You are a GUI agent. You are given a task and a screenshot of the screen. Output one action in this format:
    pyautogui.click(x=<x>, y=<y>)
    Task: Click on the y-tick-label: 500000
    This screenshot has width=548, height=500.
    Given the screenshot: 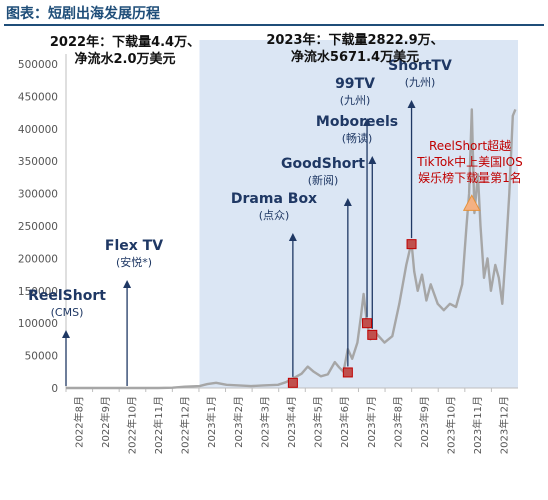 What is the action you would take?
    pyautogui.click(x=38, y=65)
    